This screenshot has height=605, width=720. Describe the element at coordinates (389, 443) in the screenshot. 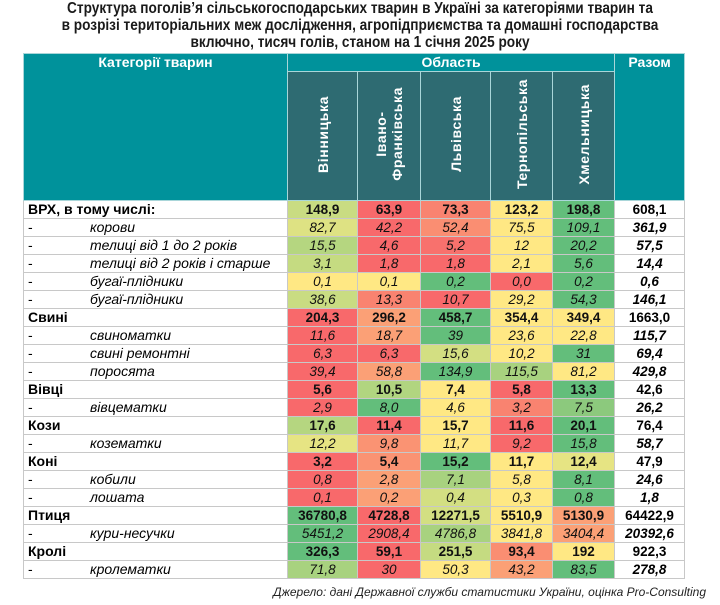

I see `value-cell: 9,8` at that location.